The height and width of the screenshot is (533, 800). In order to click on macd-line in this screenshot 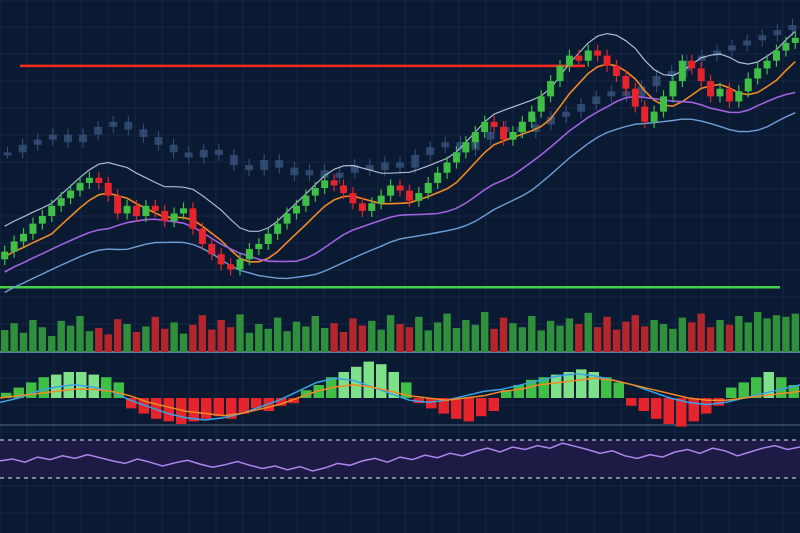, I will do `click(400, 397)`.